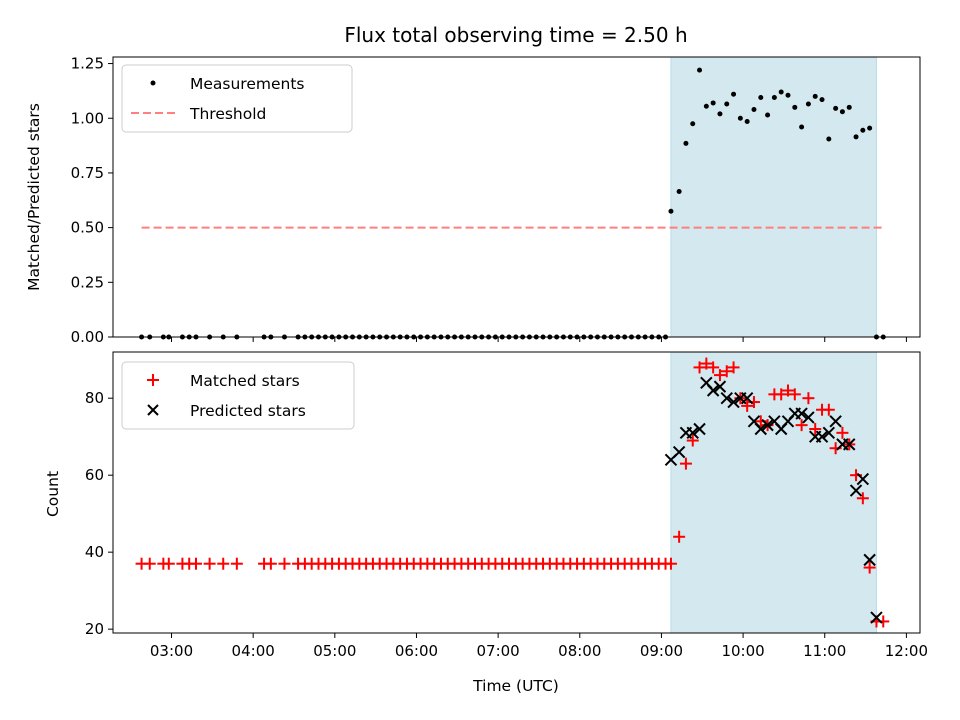 The height and width of the screenshot is (720, 960). What do you see at coordinates (247, 84) in the screenshot?
I see `legend-measurements-label: Measurements` at bounding box center [247, 84].